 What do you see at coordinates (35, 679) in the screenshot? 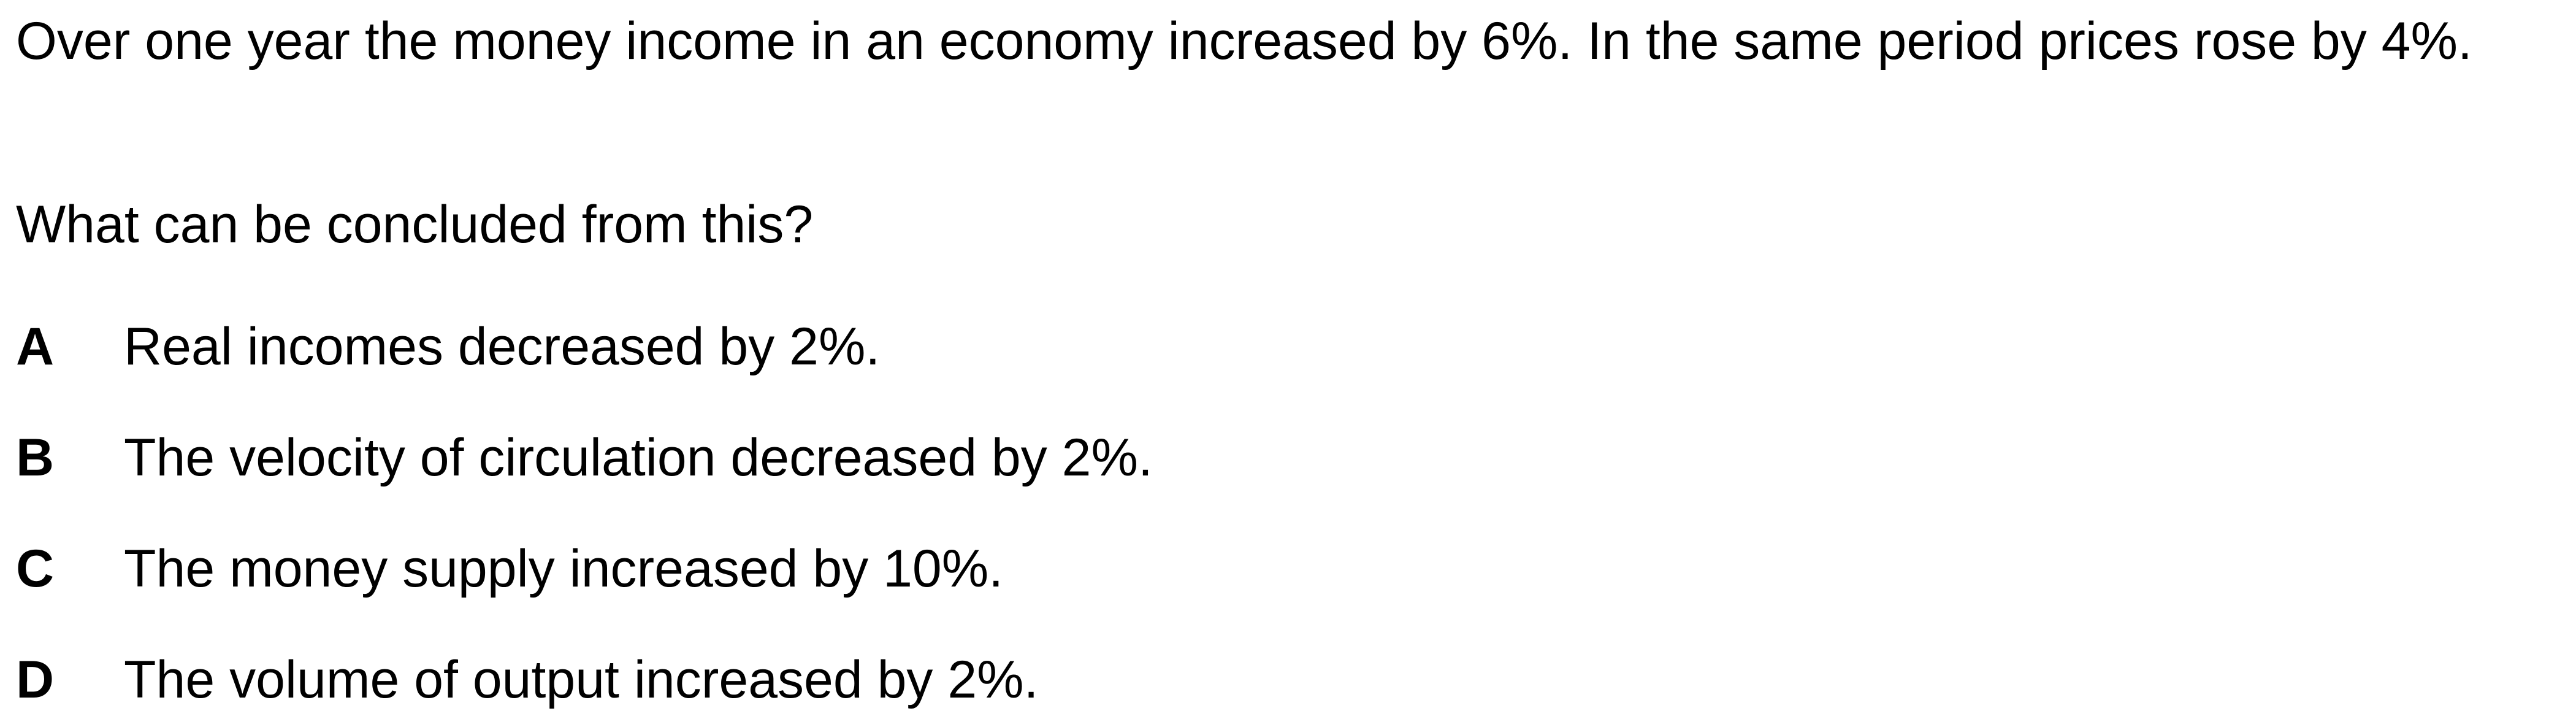
I see `option-d-letter: D` at bounding box center [35, 679].